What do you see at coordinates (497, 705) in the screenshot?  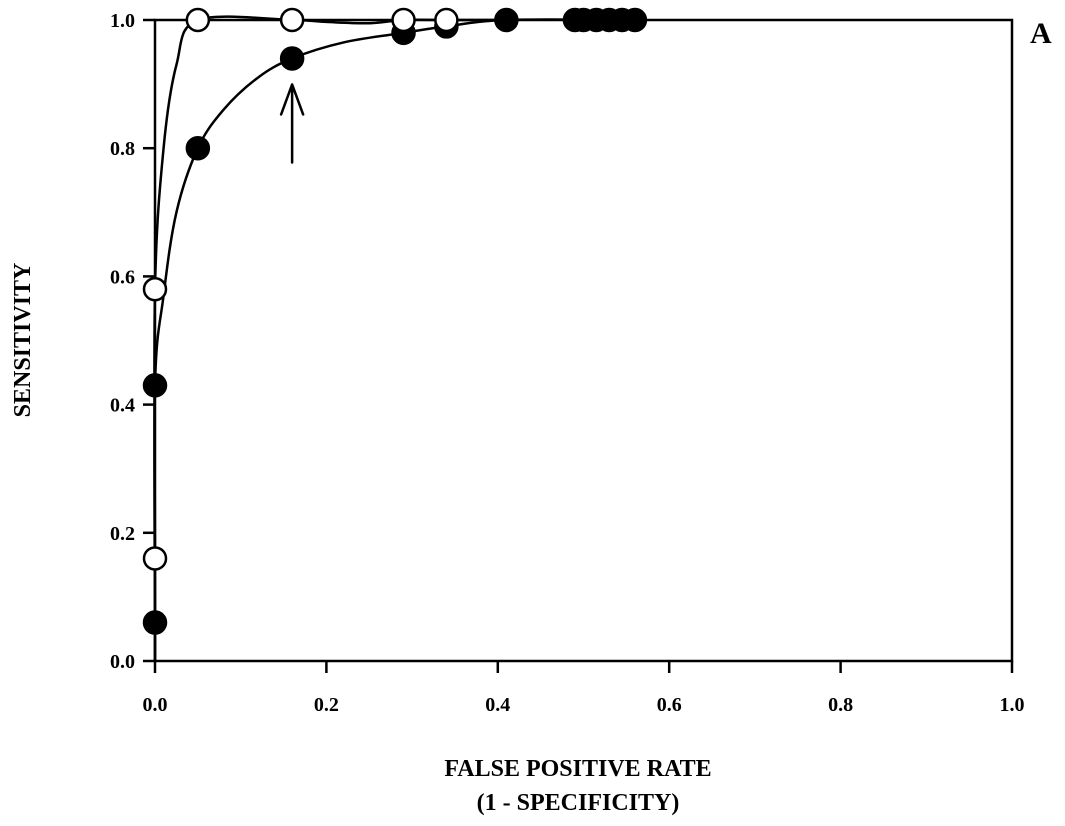 I see `x-tick-label: 0.4` at bounding box center [497, 705].